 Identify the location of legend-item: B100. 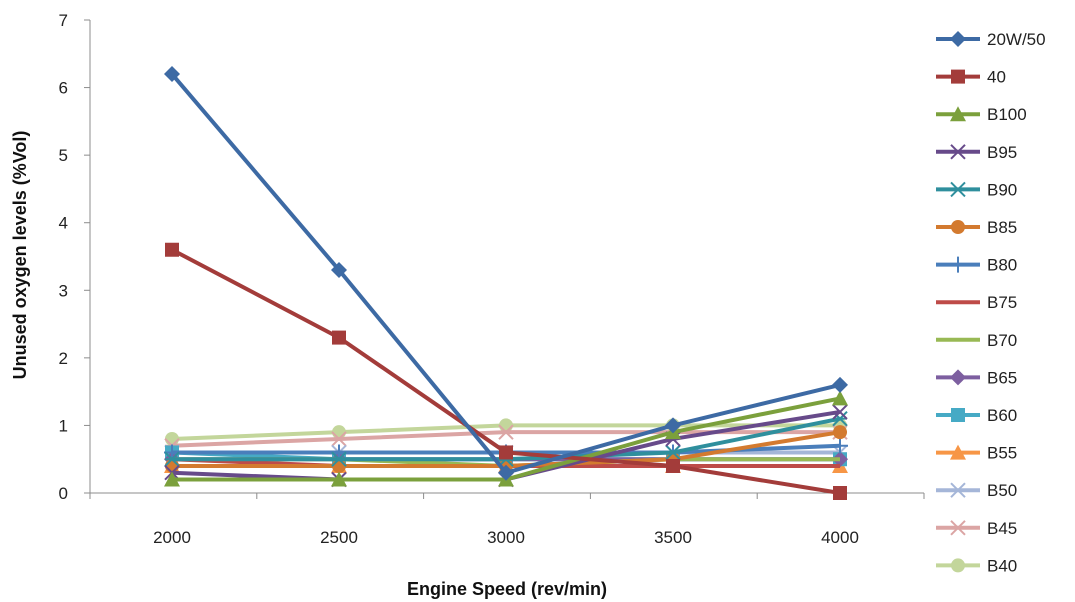
(981, 114).